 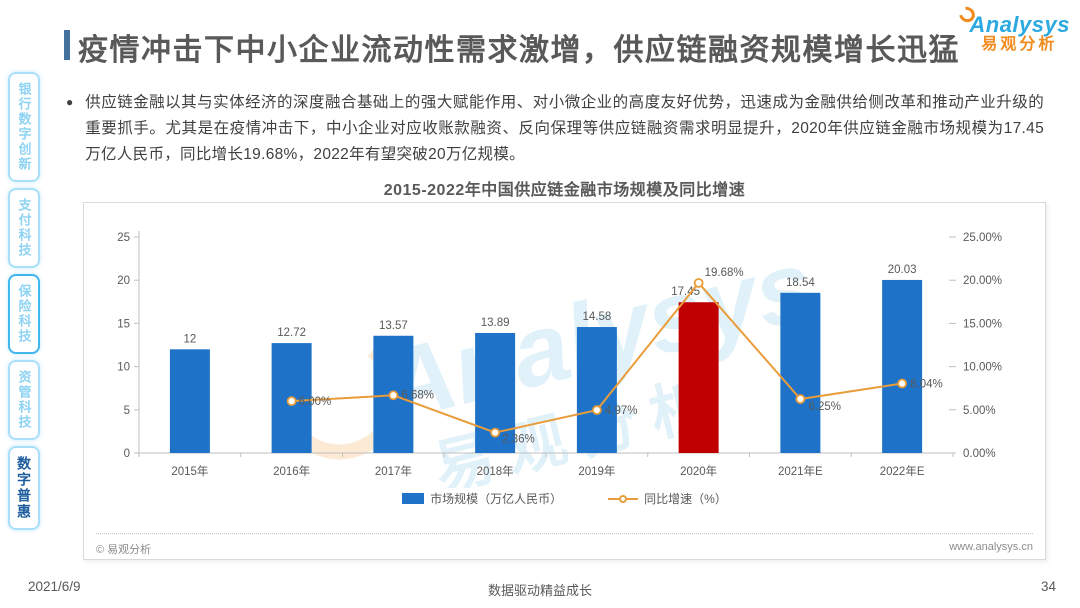 I want to click on sidebar: 银行数字创新 支付科技 保险科技 资管科技 数字普惠, so click(x=25, y=301).